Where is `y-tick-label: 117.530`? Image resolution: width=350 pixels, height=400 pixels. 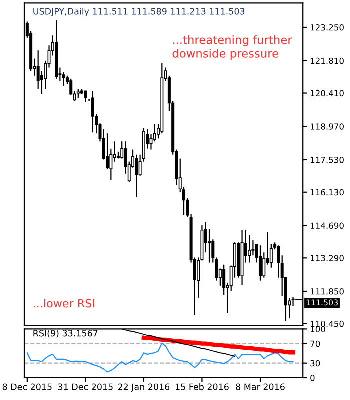
y-tick-label: 117.530 is located at coordinates (327, 160).